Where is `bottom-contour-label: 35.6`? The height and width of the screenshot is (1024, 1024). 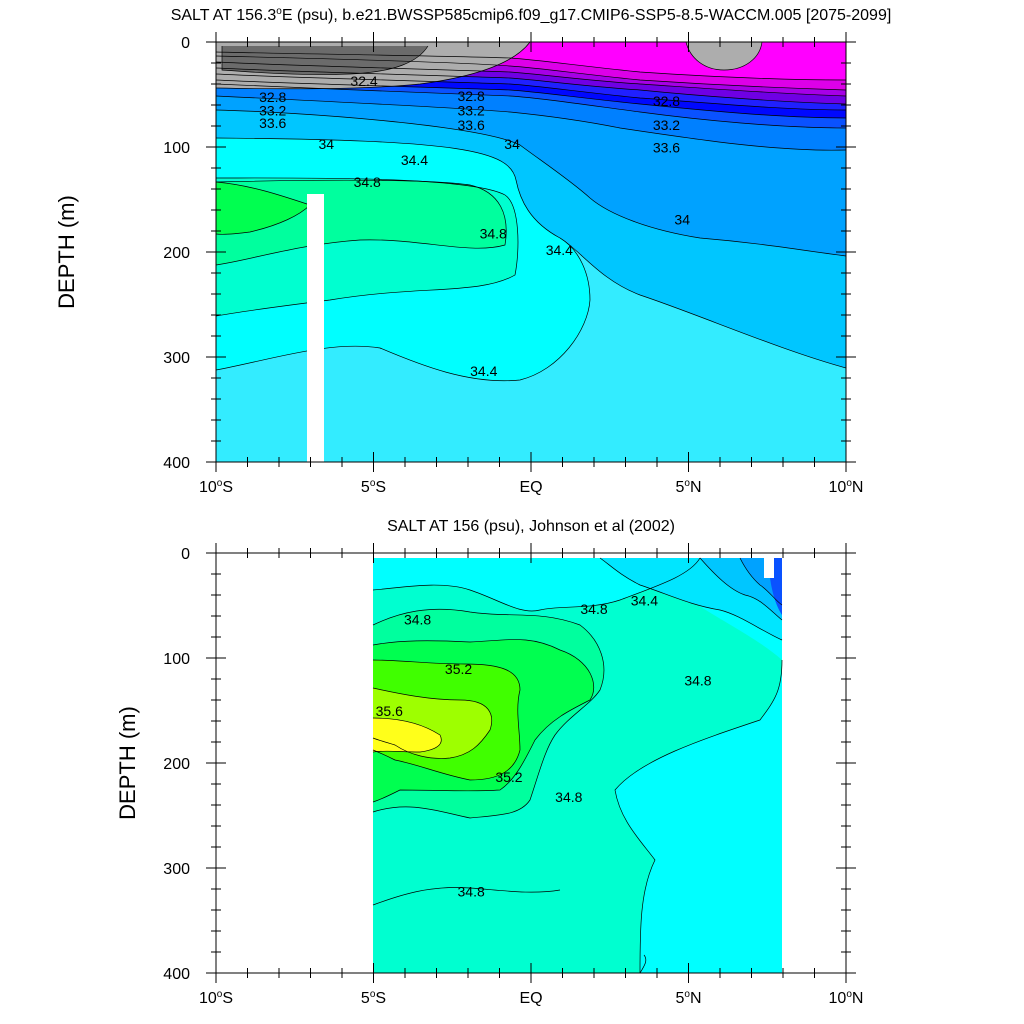
bottom-contour-label: 35.6 is located at coordinates (389, 711).